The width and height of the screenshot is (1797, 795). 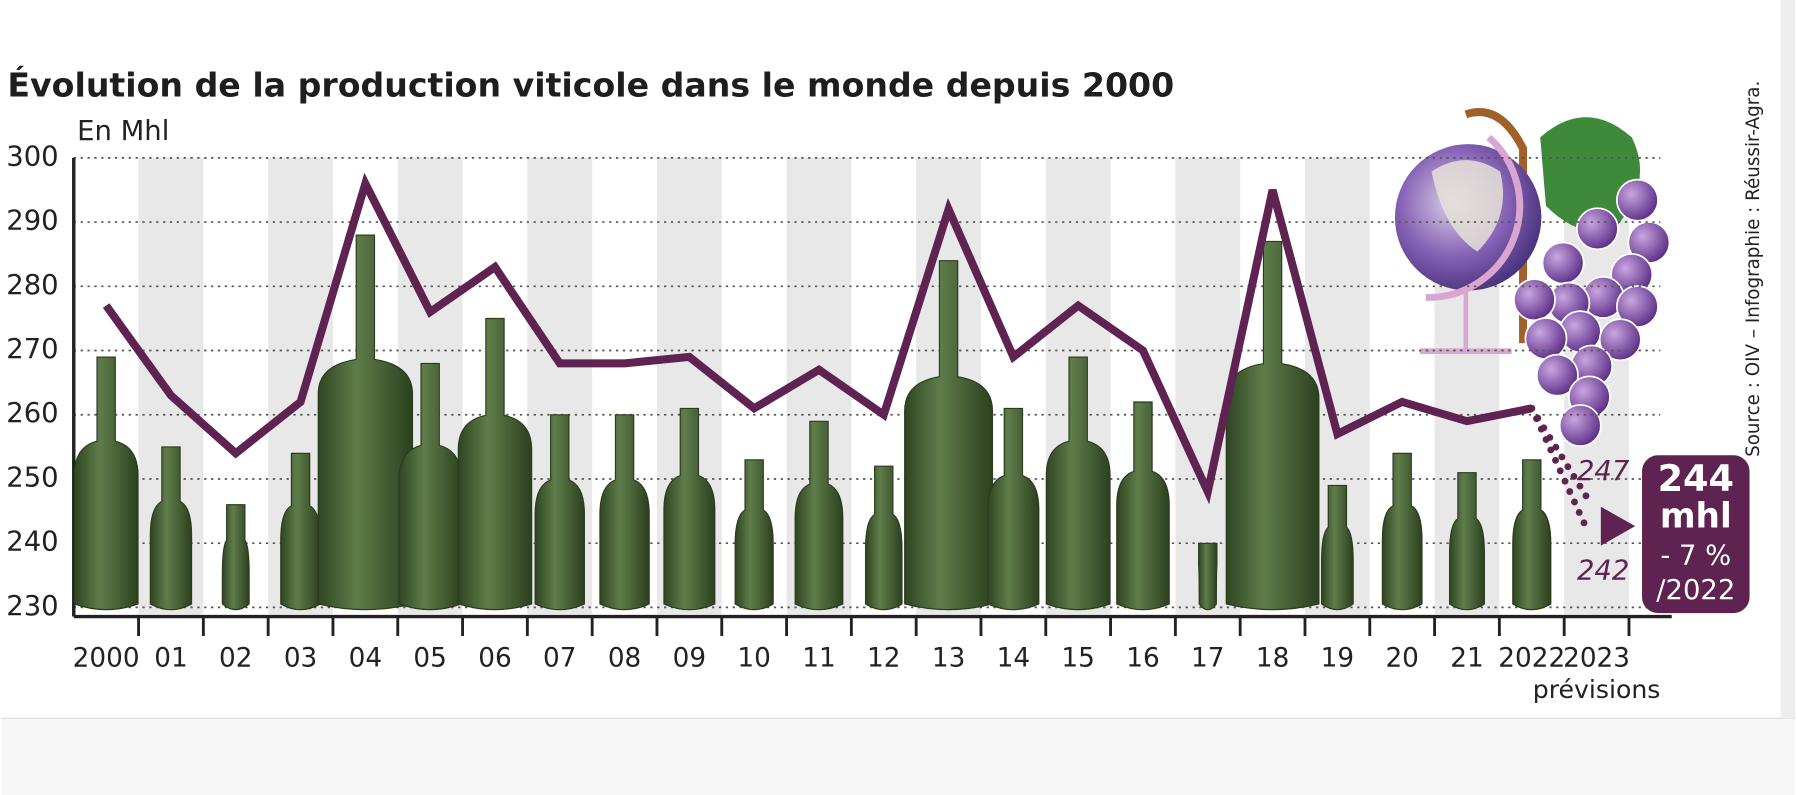 What do you see at coordinates (235, 658) in the screenshot?
I see `x-tick-label: 02` at bounding box center [235, 658].